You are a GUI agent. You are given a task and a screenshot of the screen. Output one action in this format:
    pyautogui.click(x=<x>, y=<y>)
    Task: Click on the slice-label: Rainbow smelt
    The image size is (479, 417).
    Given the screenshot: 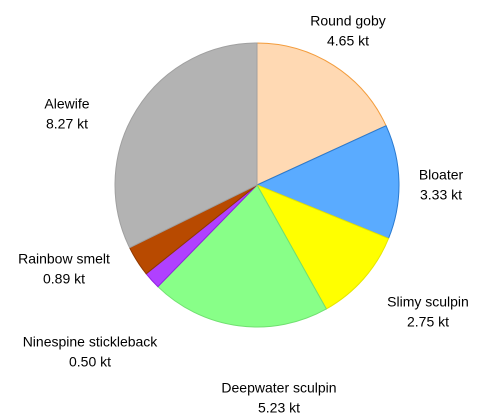 What is the action you would take?
    pyautogui.click(x=64, y=259)
    